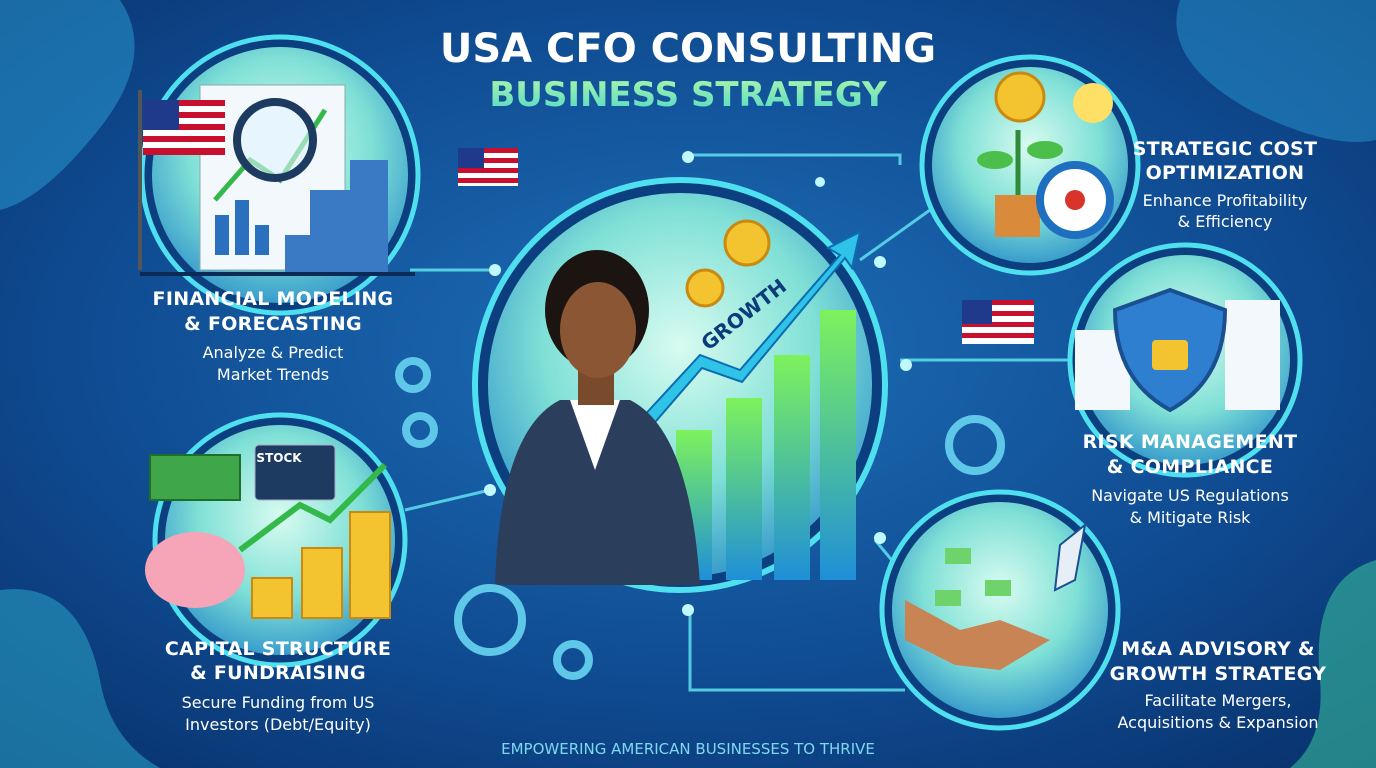  I want to click on service-description: & Mitigate Risk, so click(1191, 517).